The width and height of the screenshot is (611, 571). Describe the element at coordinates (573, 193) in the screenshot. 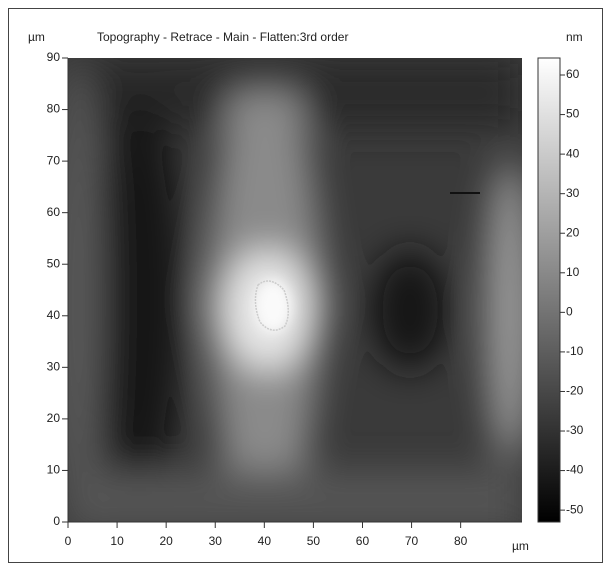

I see `colorbar-tick-label: 30` at that location.